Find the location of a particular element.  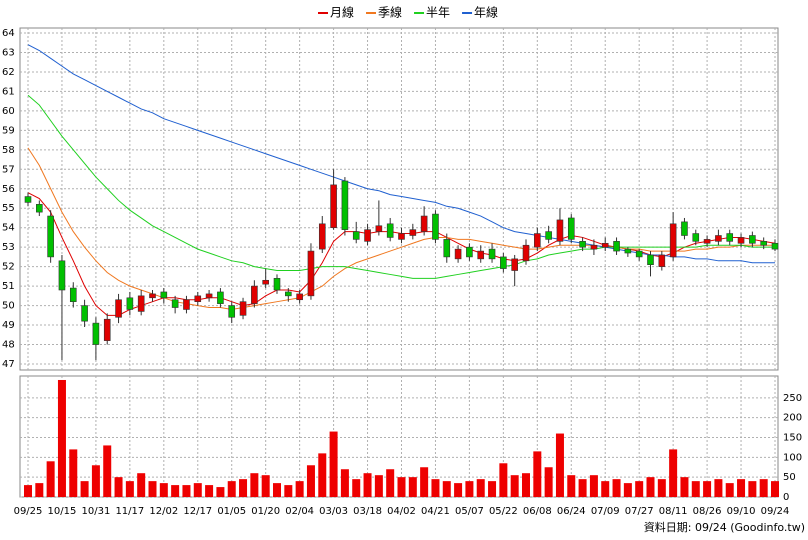

x-tick-label: 06/24 is located at coordinates (571, 511).